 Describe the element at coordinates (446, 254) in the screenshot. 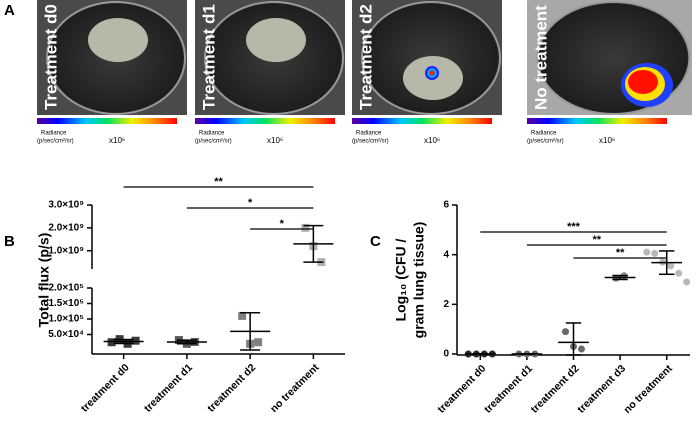

I see `y-tick-label: 4` at that location.